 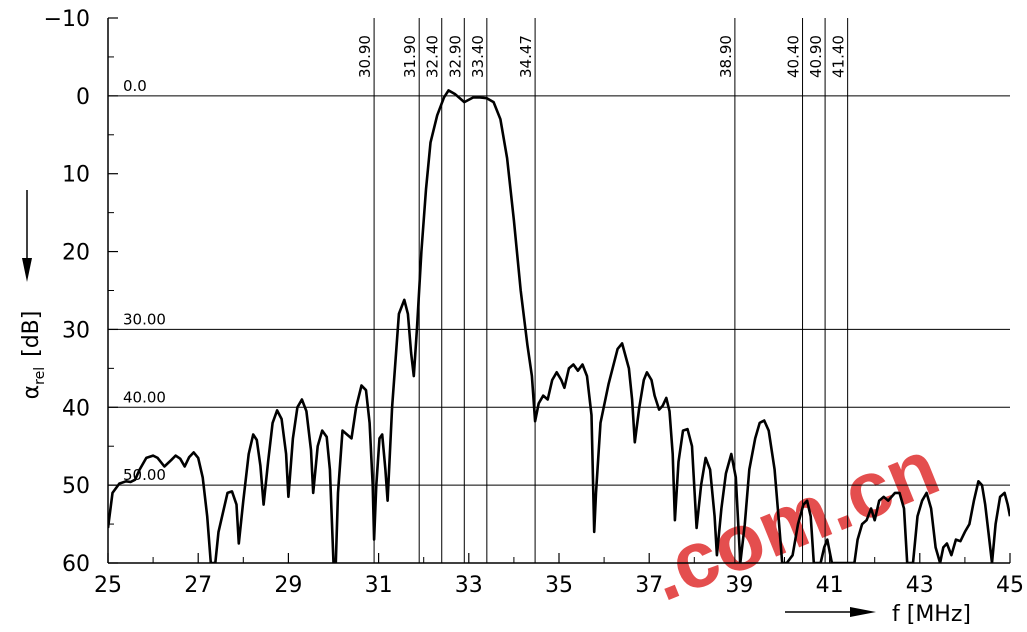 I want to click on marker-label: 32.90, so click(x=455, y=56).